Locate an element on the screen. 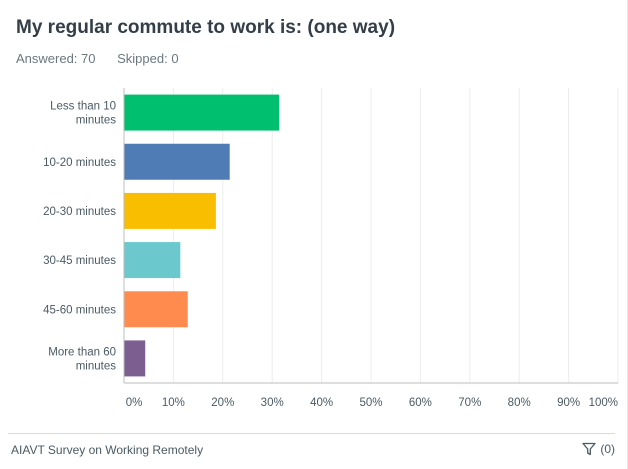 The width and height of the screenshot is (628, 469). tick-label: 30% is located at coordinates (272, 403).